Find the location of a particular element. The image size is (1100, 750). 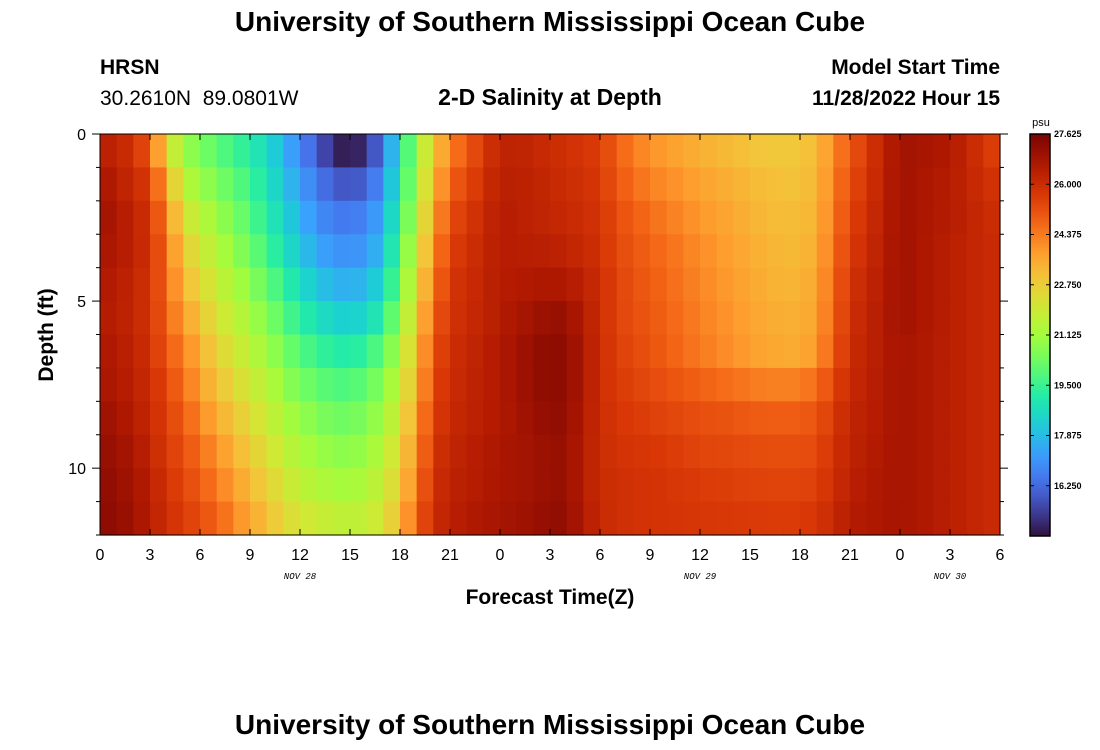

x-tick-label: 18 is located at coordinates (400, 555).